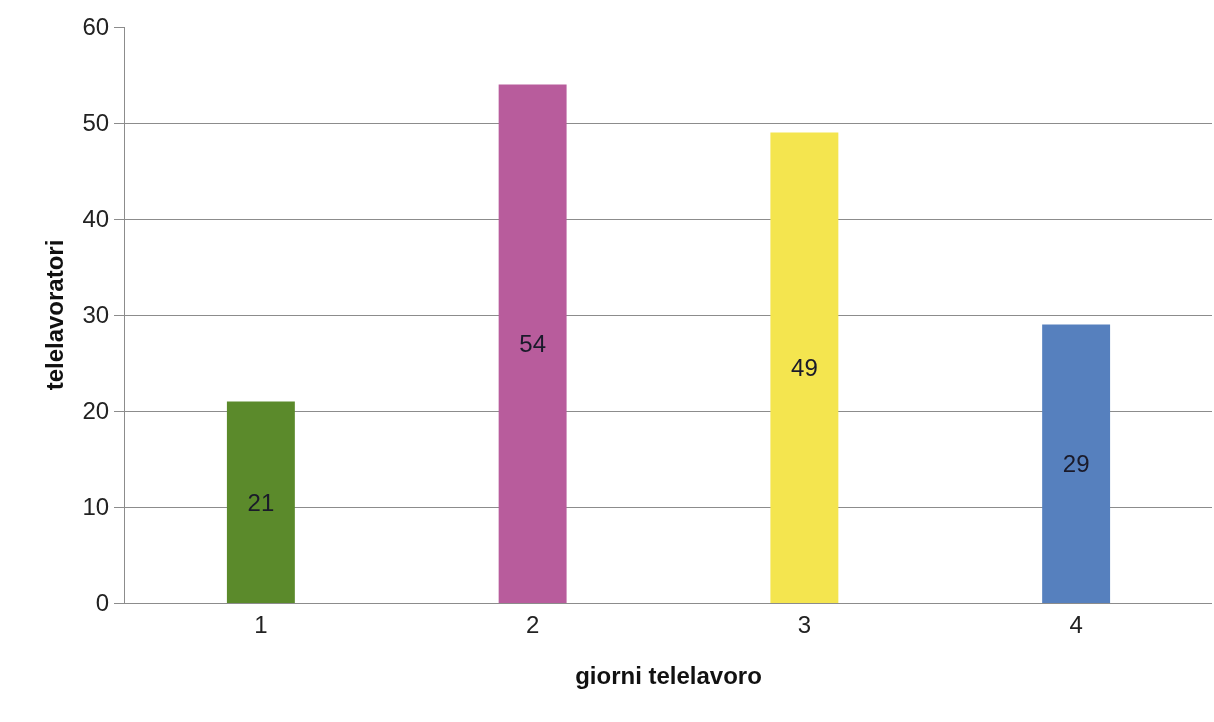 This screenshot has width=1214, height=722. What do you see at coordinates (261, 624) in the screenshot?
I see `x-tick-label: 1` at bounding box center [261, 624].